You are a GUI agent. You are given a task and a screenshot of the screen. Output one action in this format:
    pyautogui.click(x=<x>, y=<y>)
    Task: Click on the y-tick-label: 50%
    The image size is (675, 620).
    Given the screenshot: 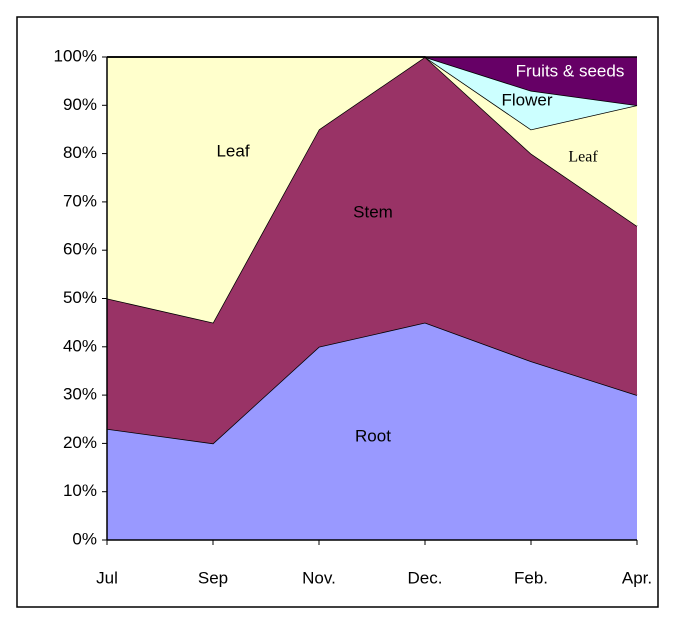 What is the action you would take?
    pyautogui.click(x=80, y=297)
    